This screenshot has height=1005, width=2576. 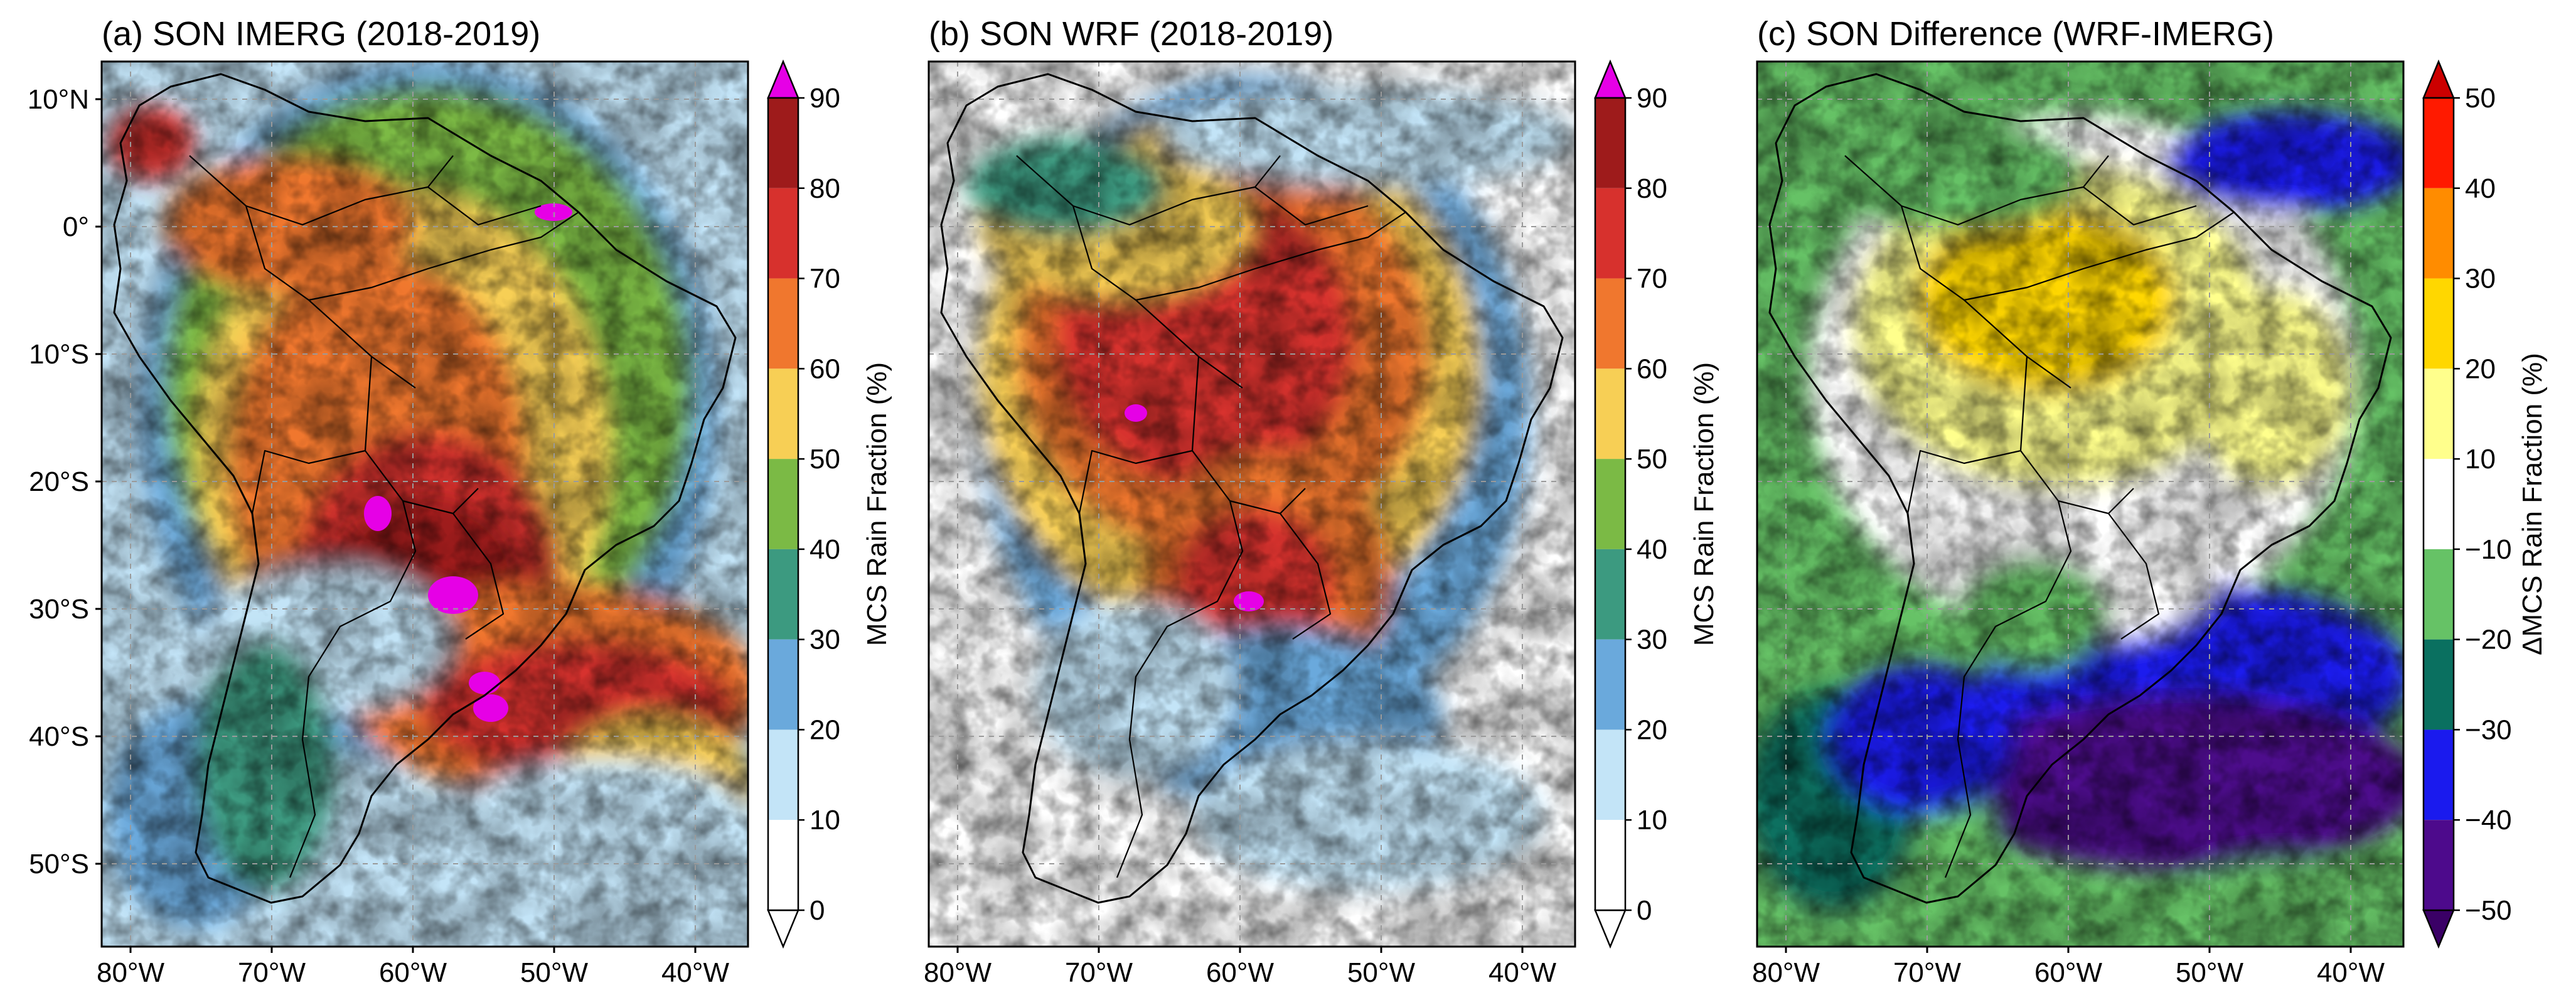 What do you see at coordinates (59, 737) in the screenshot?
I see `lat-tick-label: 40°S` at bounding box center [59, 737].